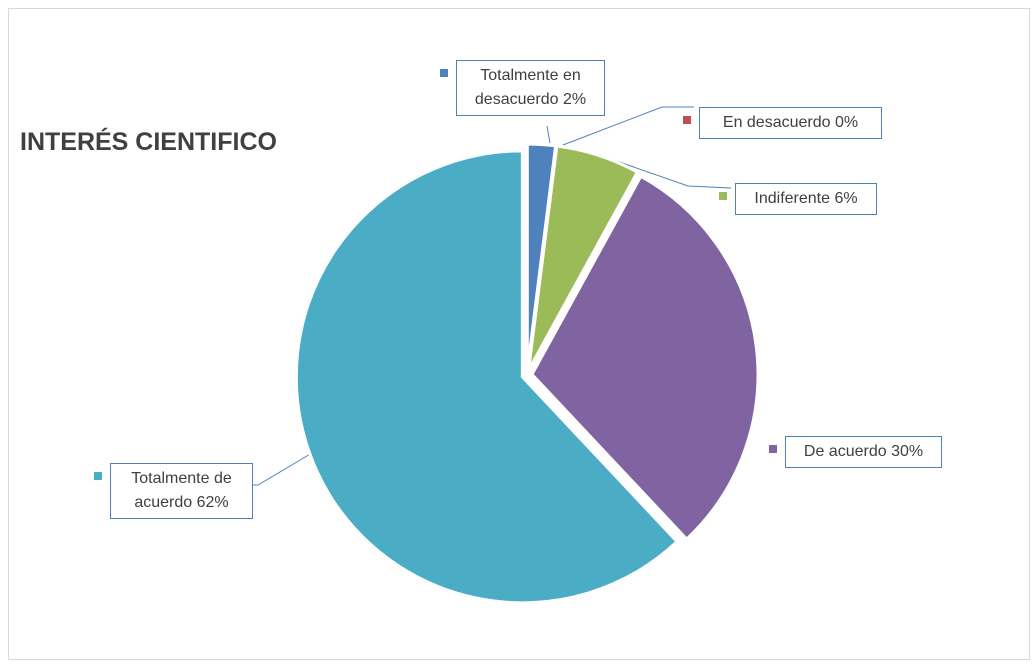  I want to click on label-box: Totalmente de acuerdo 62%, so click(181, 491).